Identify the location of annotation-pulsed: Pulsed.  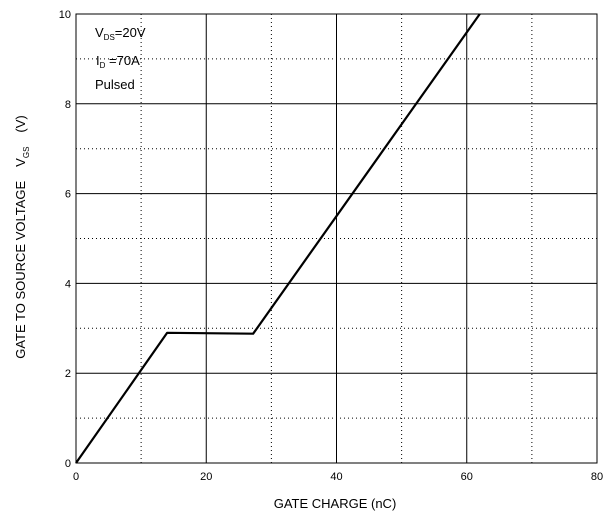
(115, 84).